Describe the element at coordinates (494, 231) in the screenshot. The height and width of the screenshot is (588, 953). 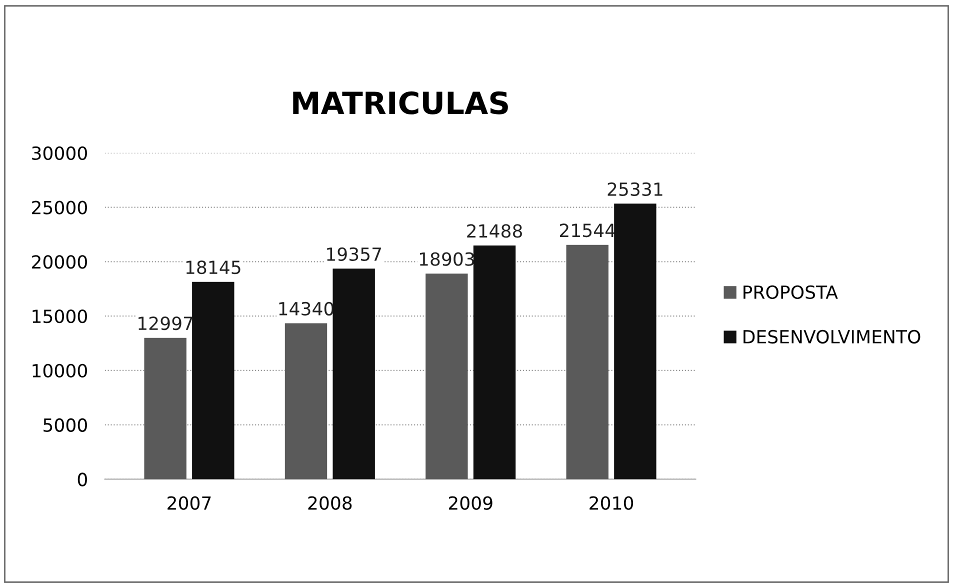
I see `data-label: 21488` at that location.